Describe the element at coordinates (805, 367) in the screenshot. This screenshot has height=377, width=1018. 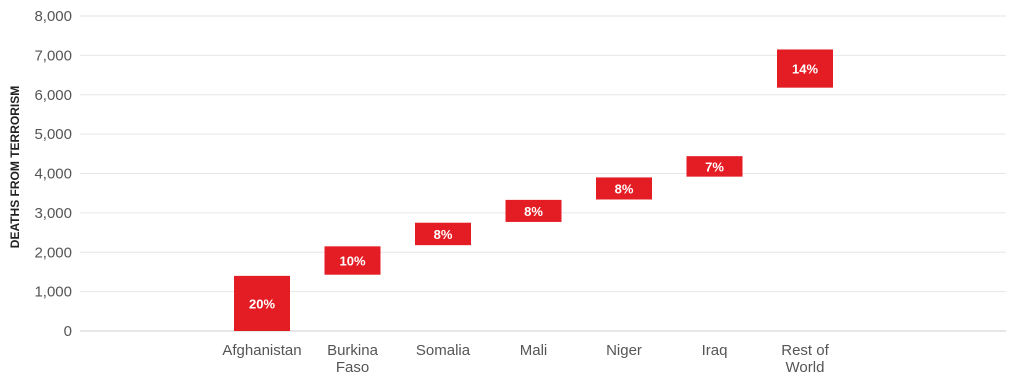
I see `x-category-label: World` at that location.